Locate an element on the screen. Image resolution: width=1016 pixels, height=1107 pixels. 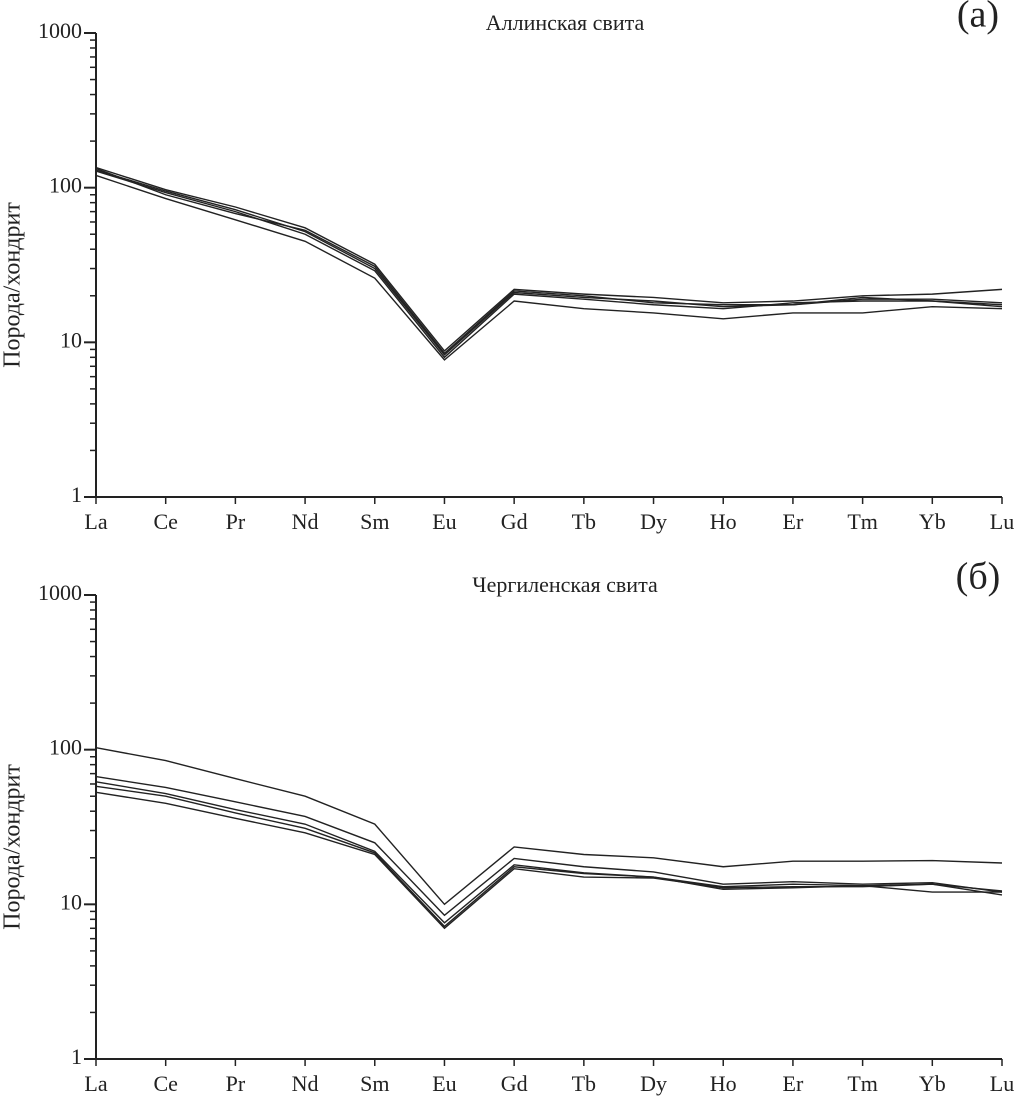
panel-label: (а) is located at coordinates (978, 18).